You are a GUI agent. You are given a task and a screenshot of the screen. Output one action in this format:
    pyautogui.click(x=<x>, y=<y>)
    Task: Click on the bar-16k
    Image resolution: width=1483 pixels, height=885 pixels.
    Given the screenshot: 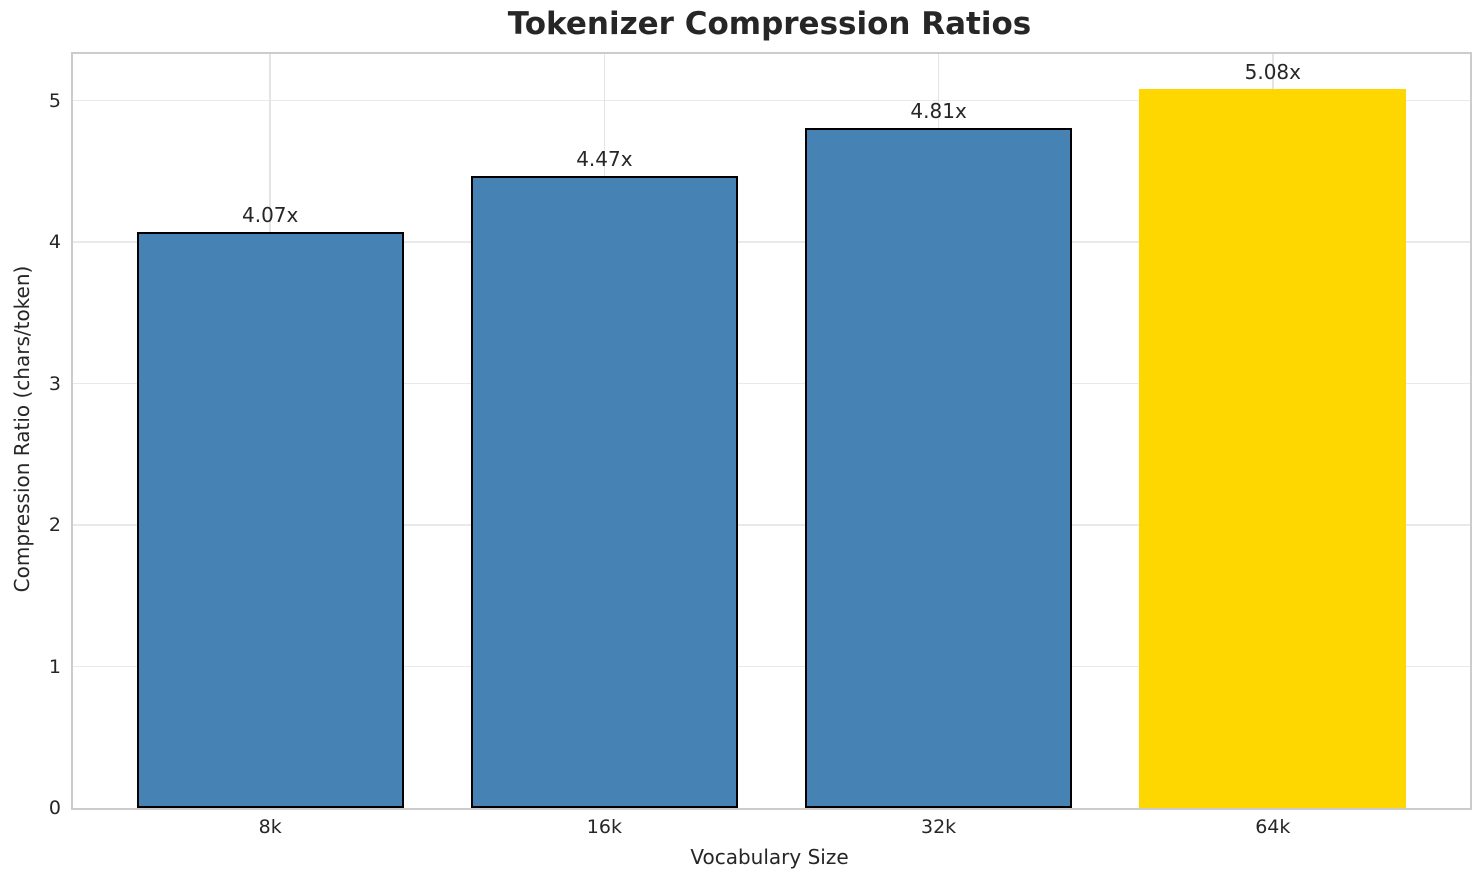 What is the action you would take?
    pyautogui.click(x=604, y=491)
    